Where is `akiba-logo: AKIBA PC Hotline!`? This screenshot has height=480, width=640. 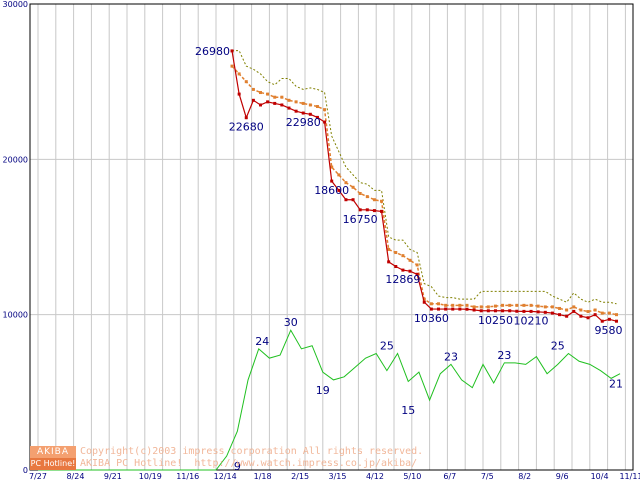 akiba-logo: AKIBA PC Hotline! is located at coordinates (53, 458).